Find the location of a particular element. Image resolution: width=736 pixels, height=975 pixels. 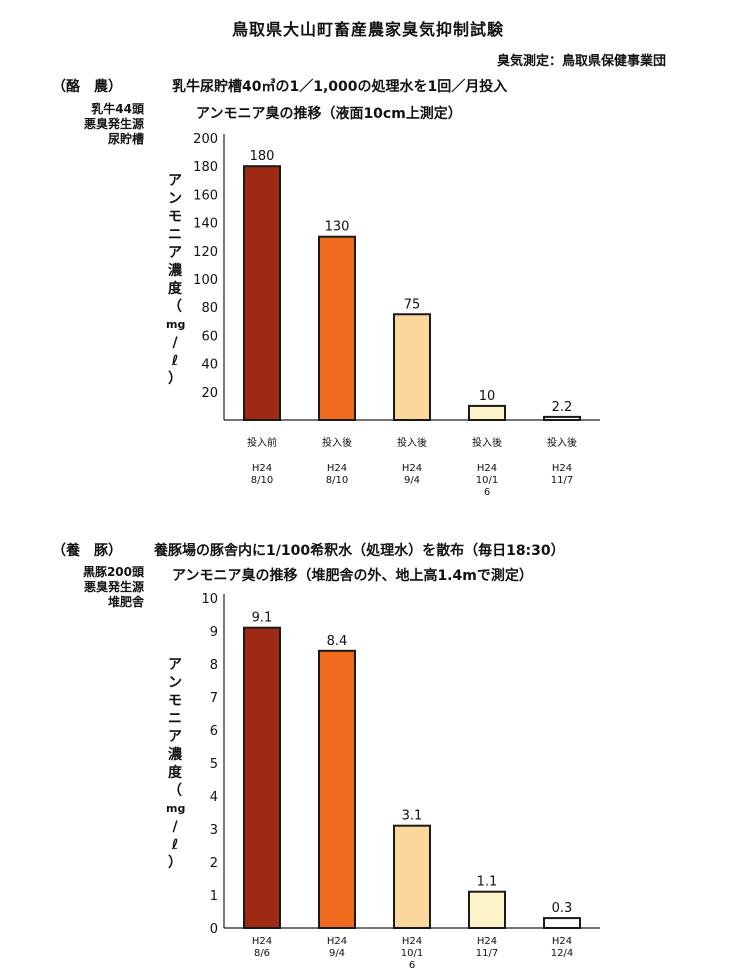

y-tick-label: 2 is located at coordinates (214, 863).